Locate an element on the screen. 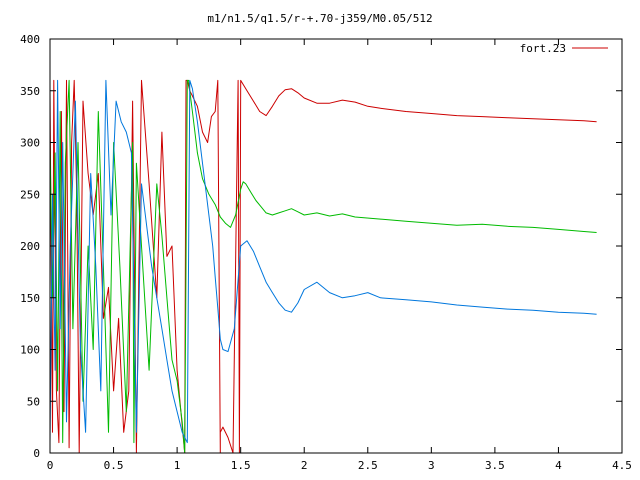 Image resolution: width=640 pixels, height=480 pixels. y-tick-label: 300 is located at coordinates (30, 143).